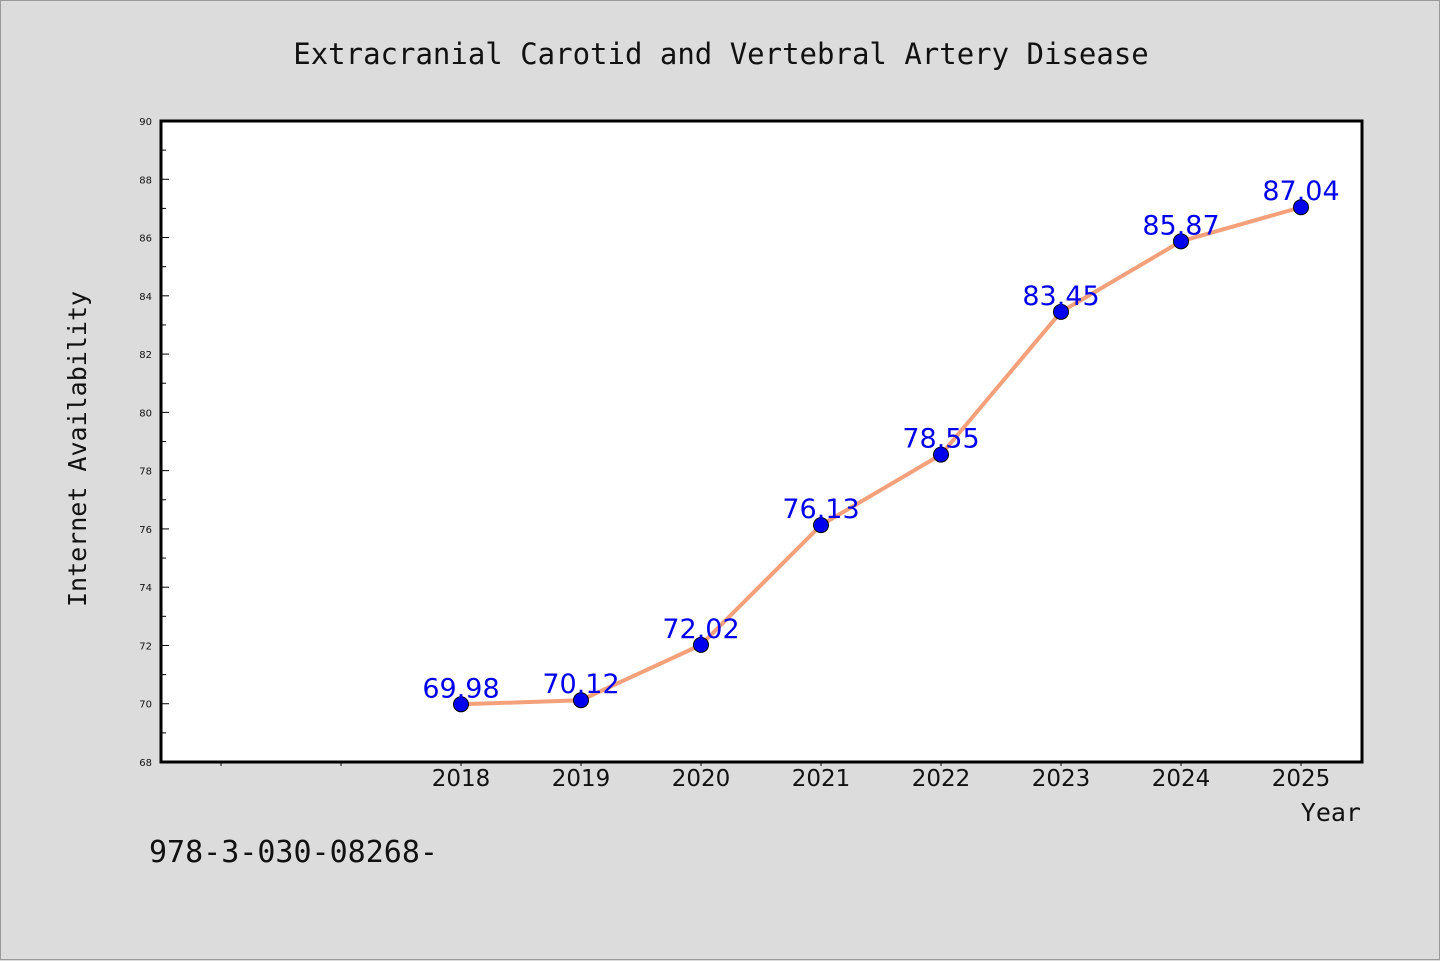  Describe the element at coordinates (77, 449) in the screenshot. I see `y-axis-label: Internet Availability` at that location.